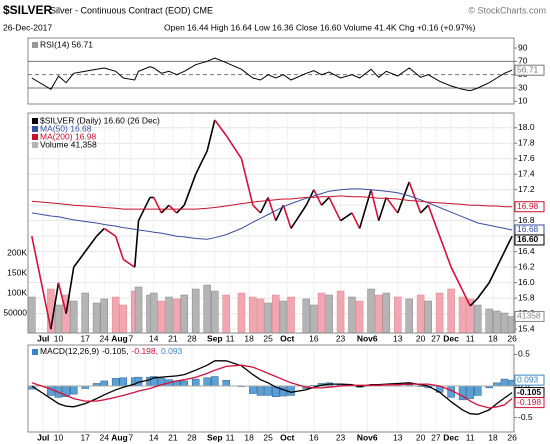  I want to click on value-marker: 16.98, so click(529, 207).